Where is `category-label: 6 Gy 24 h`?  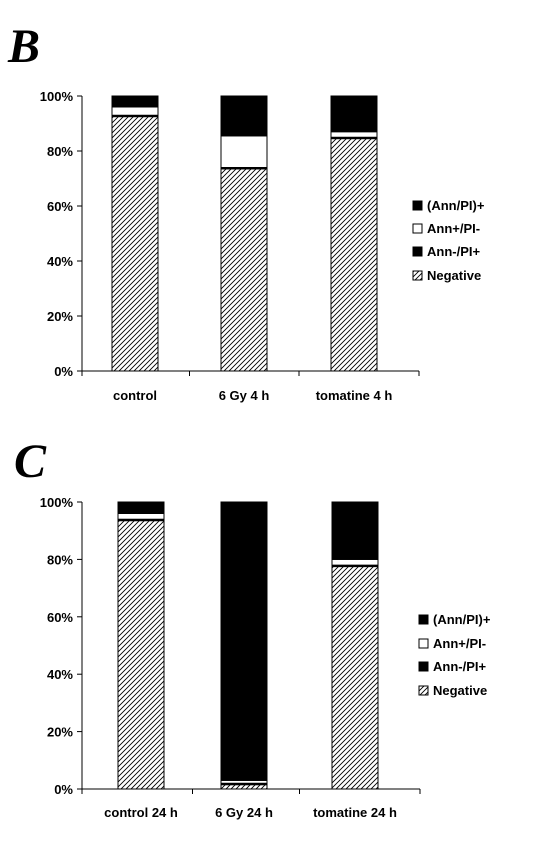 category-label: 6 Gy 24 h is located at coordinates (244, 812).